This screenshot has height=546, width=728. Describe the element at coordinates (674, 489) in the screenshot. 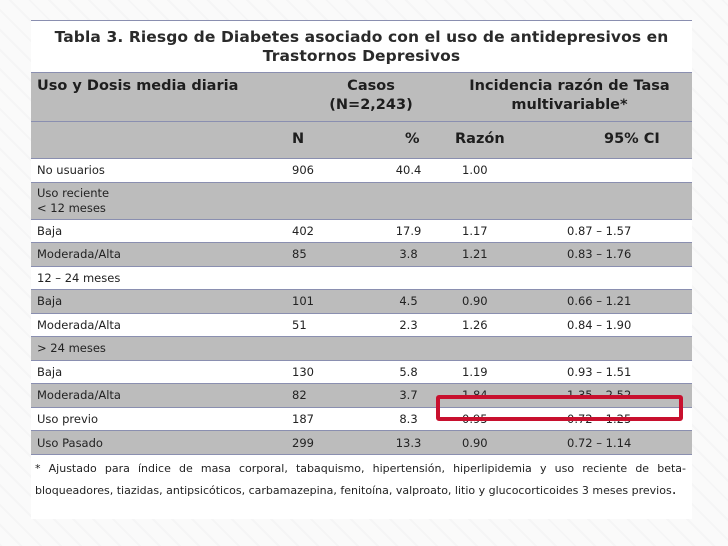

I see `footnote-end: .` at that location.